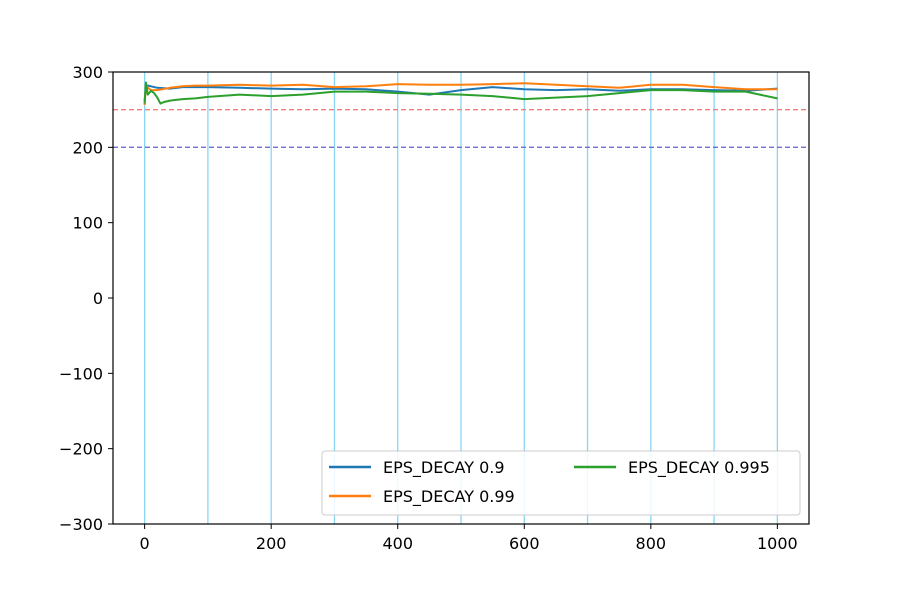 The width and height of the screenshot is (900, 600). I want to click on legend-label: EPS_DECAY 0.99, so click(449, 497).